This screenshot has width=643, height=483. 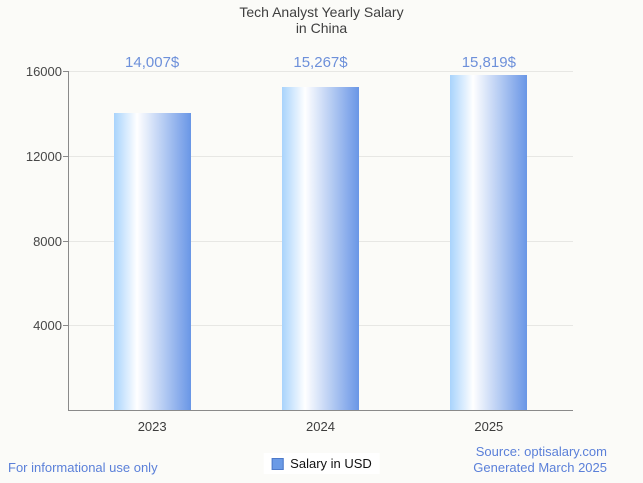 What do you see at coordinates (540, 467) in the screenshot?
I see `generated-text: Generated March 2025` at bounding box center [540, 467].